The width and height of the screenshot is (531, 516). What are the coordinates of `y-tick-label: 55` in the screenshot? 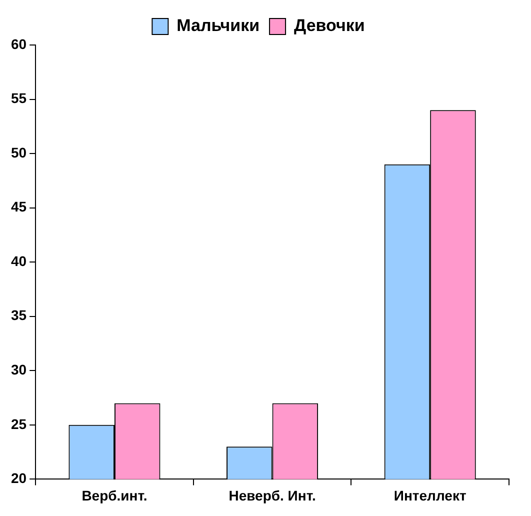 It's located at (18, 98).